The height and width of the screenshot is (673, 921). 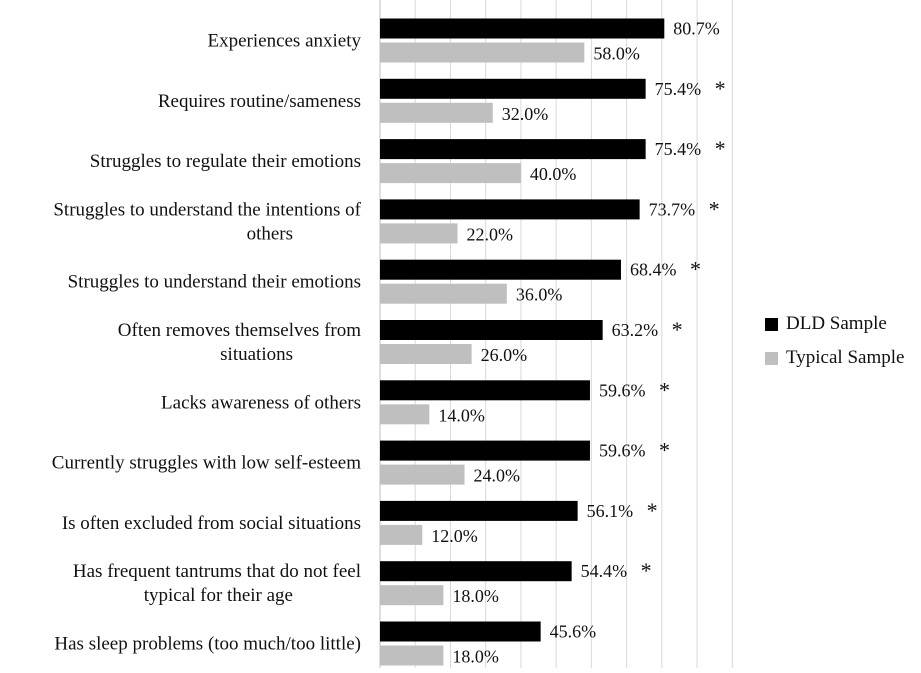 I want to click on legend-swatch-dld, so click(x=771, y=324).